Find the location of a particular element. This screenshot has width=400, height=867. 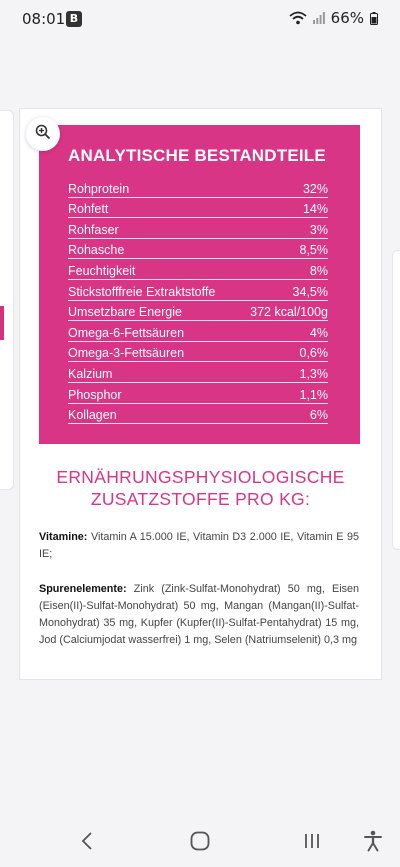

next-slide-card is located at coordinates (396, 400).